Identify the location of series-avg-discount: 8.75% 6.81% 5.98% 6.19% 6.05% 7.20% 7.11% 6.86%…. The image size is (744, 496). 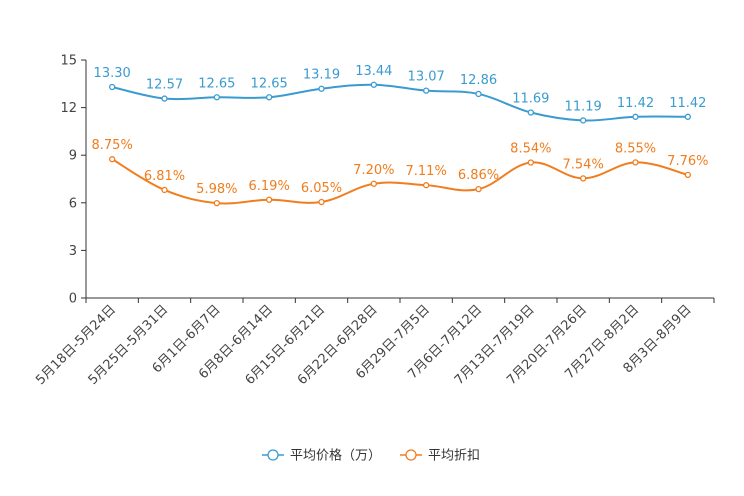
(400, 172).